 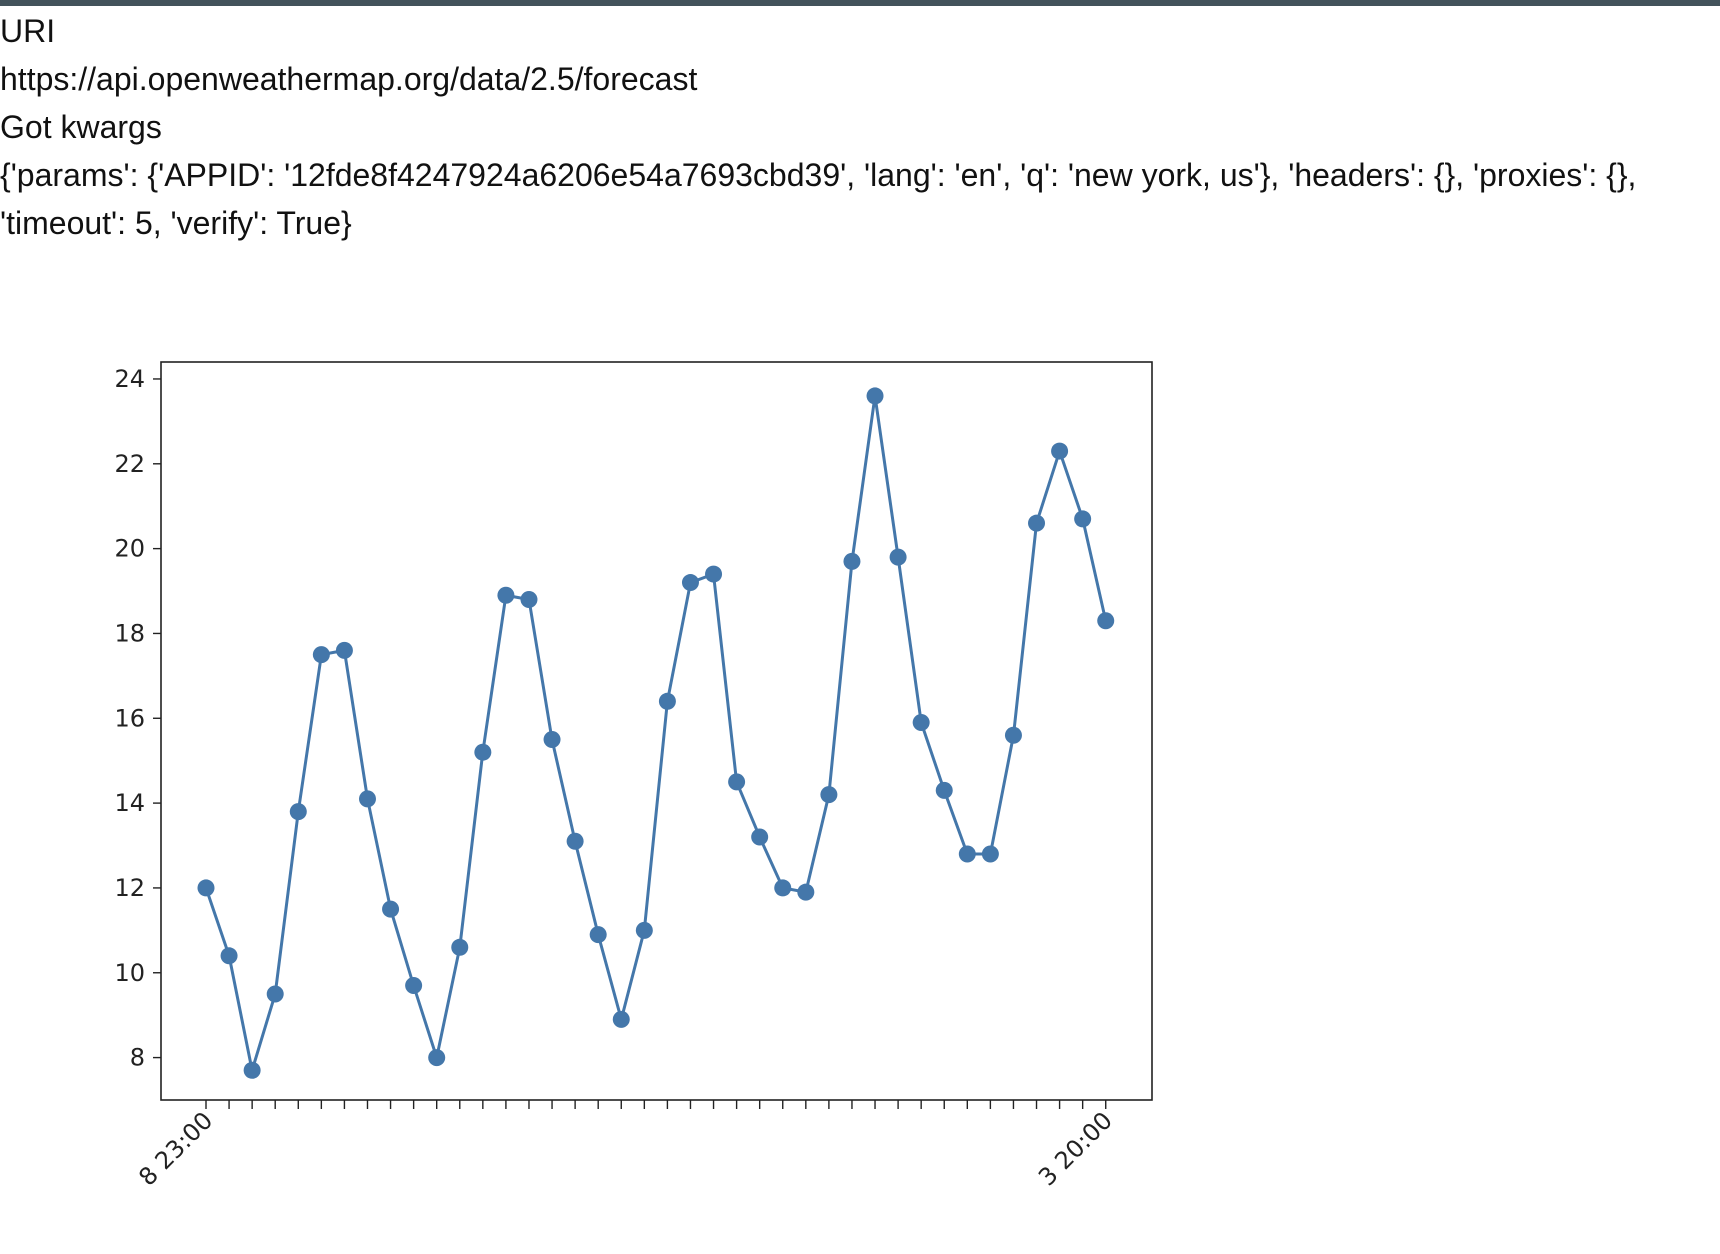 I want to click on y-tick-label: 16, so click(x=129, y=718).